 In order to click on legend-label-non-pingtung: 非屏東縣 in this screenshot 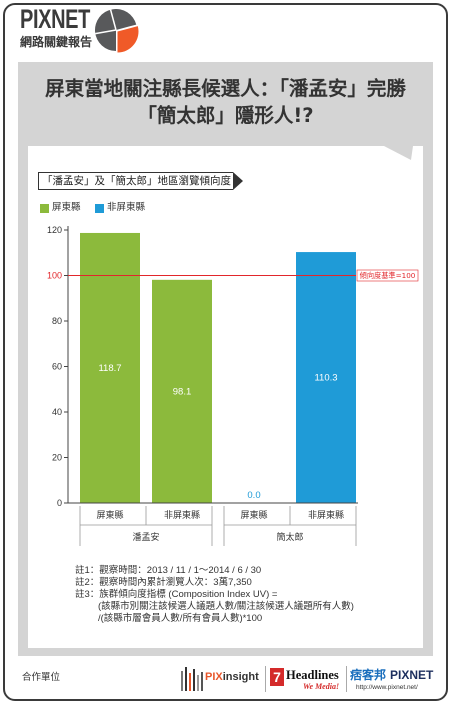, I will do `click(126, 207)`.